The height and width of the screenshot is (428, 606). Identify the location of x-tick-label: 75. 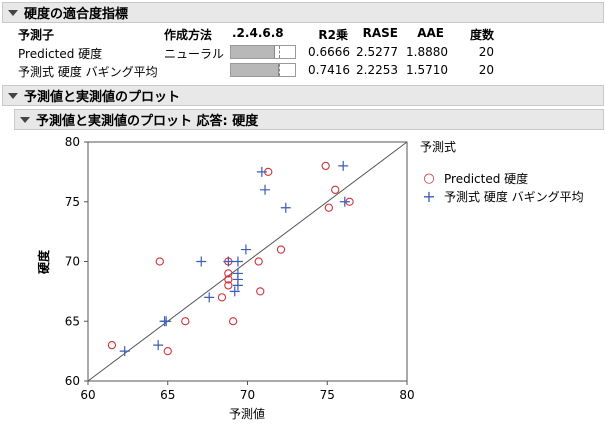
(327, 395).